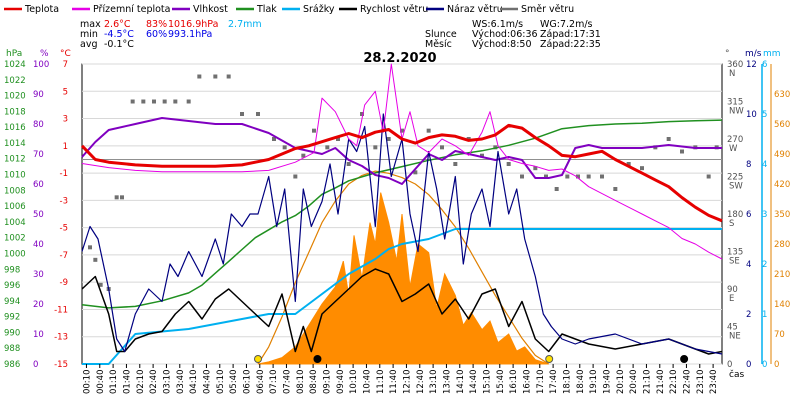  Describe the element at coordinates (156, 24) in the screenshot. I see `stat-max-hum: 83%` at that location.